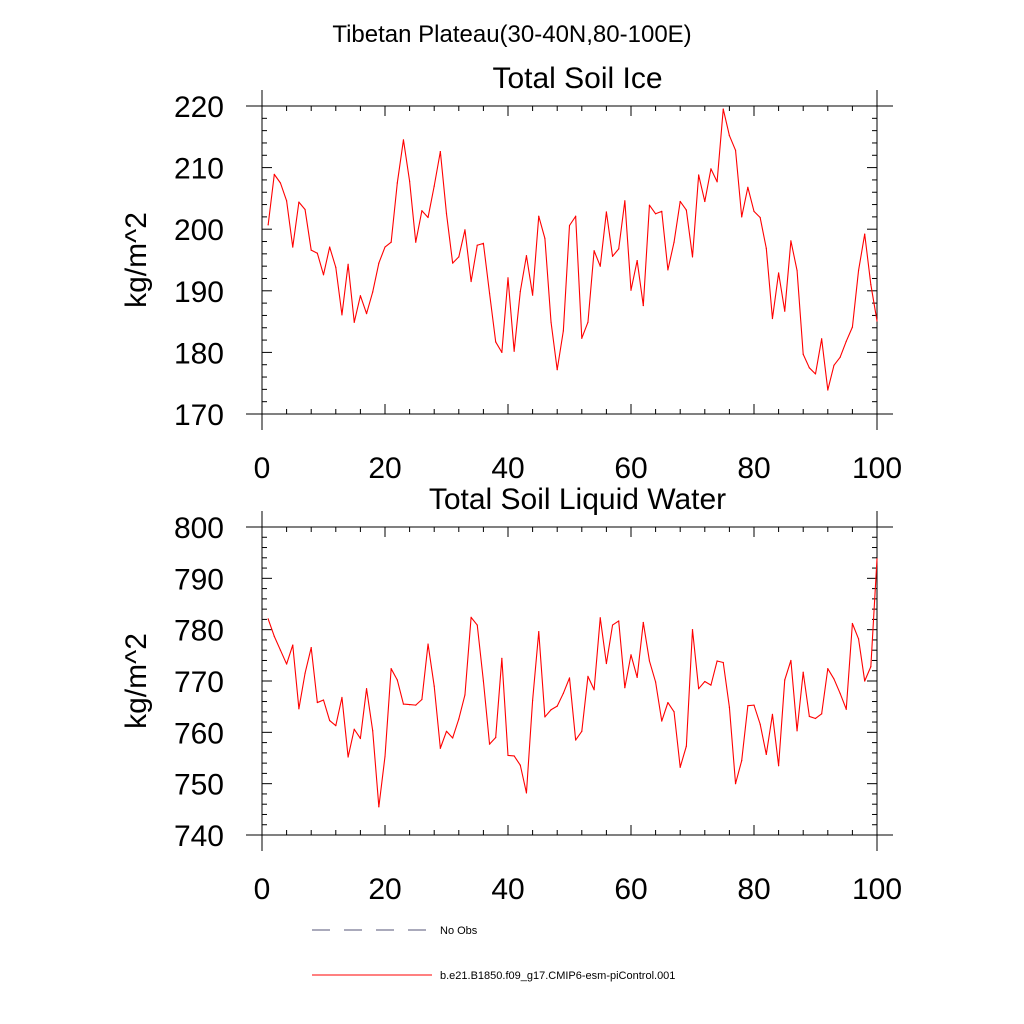 The image size is (1024, 1024). Describe the element at coordinates (630, 889) in the screenshot. I see `x-tick-label: 60` at that location.